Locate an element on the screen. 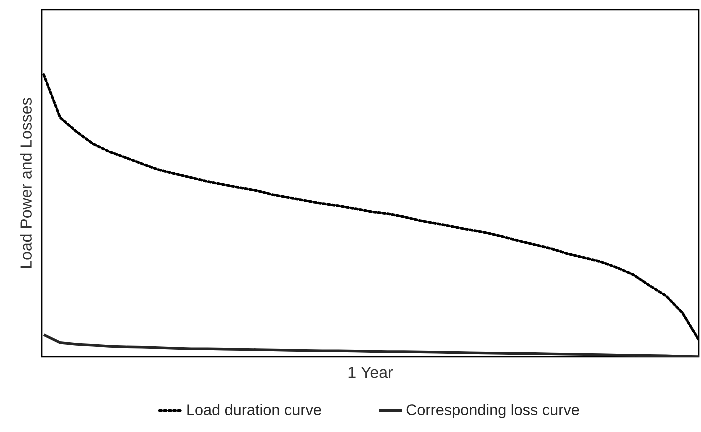 The width and height of the screenshot is (701, 432). legend-label: Corresponding loss curve is located at coordinates (493, 411).